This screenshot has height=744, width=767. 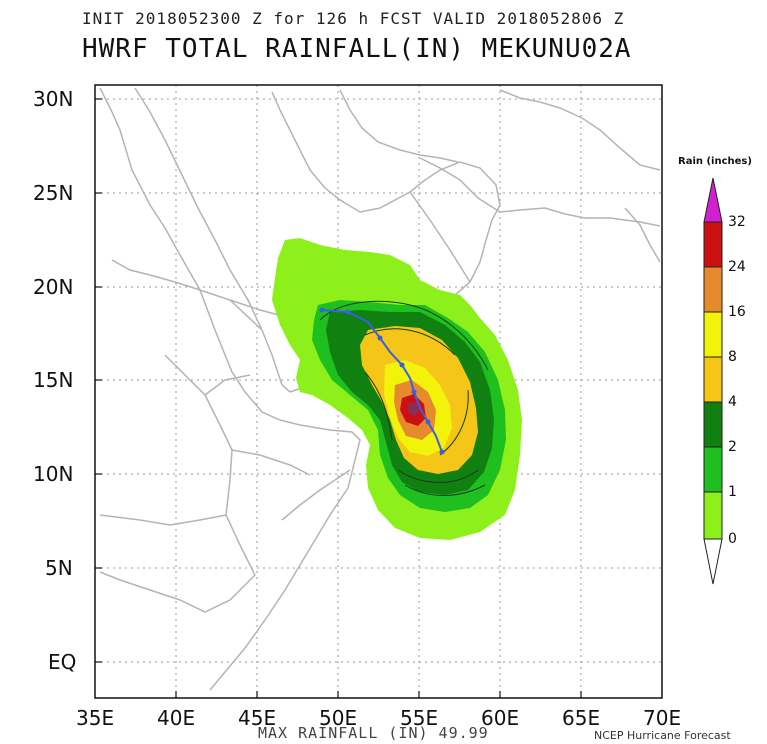 I want to click on legend-title: Rain (inches), so click(x=715, y=161).